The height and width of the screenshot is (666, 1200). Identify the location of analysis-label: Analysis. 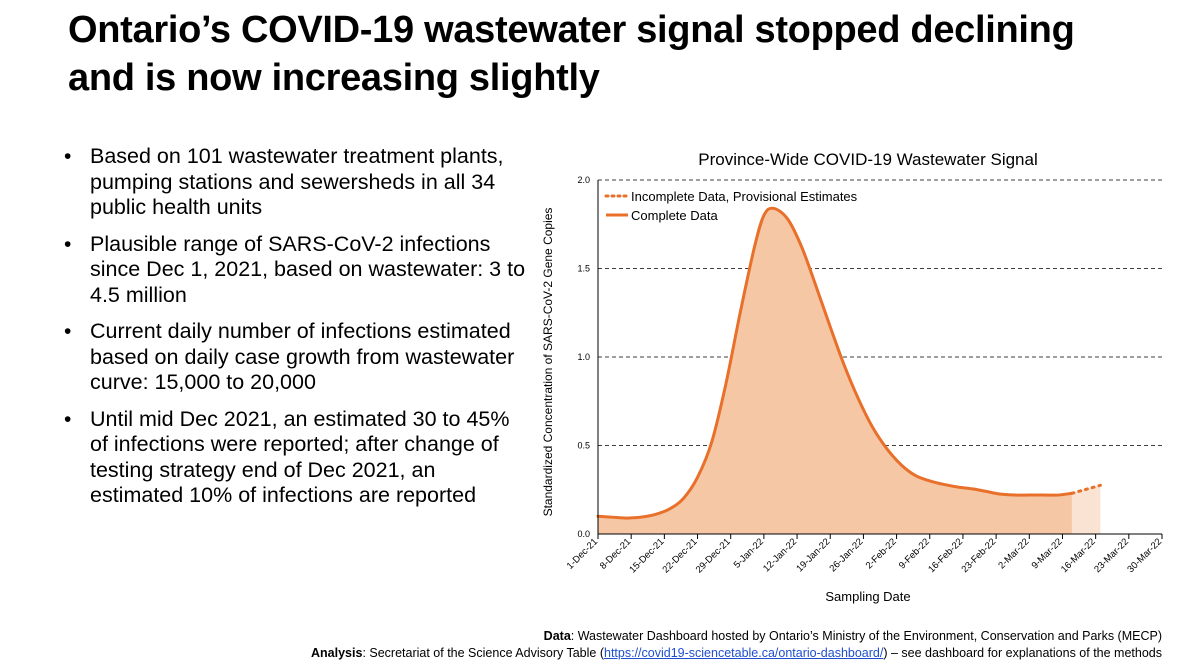
(337, 653).